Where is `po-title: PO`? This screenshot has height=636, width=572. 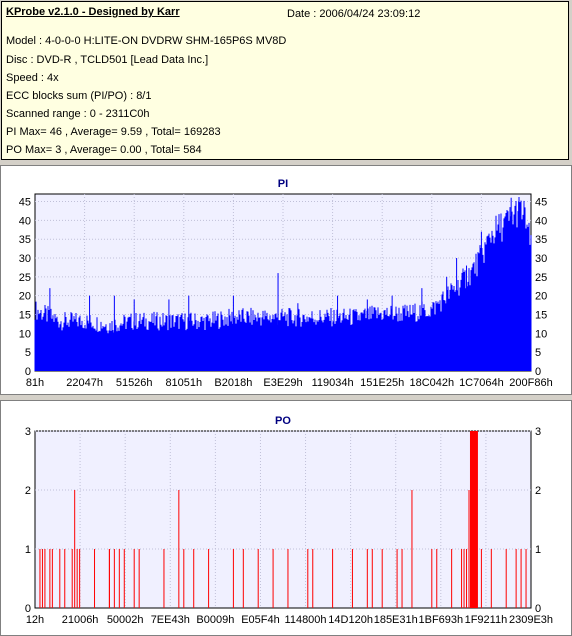 po-title: PO is located at coordinates (283, 421).